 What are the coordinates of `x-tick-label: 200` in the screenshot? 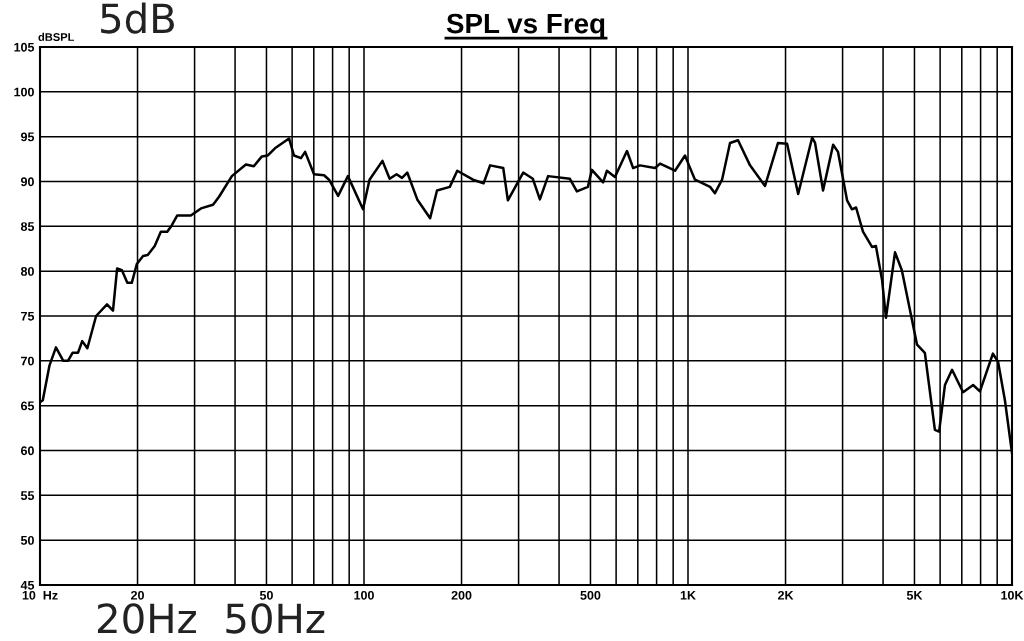 It's located at (461, 595).